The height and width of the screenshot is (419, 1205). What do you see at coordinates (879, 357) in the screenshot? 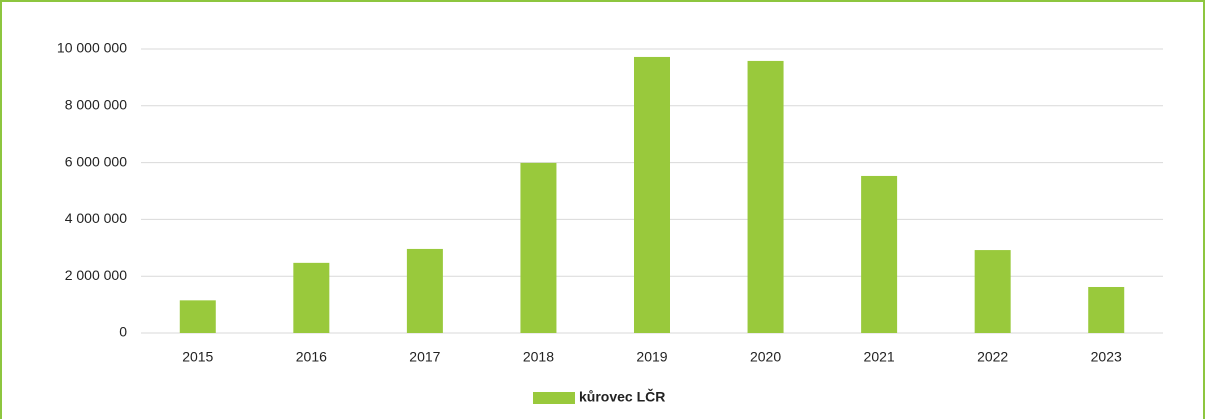
I see `x-tick-label: 2021` at bounding box center [879, 357].